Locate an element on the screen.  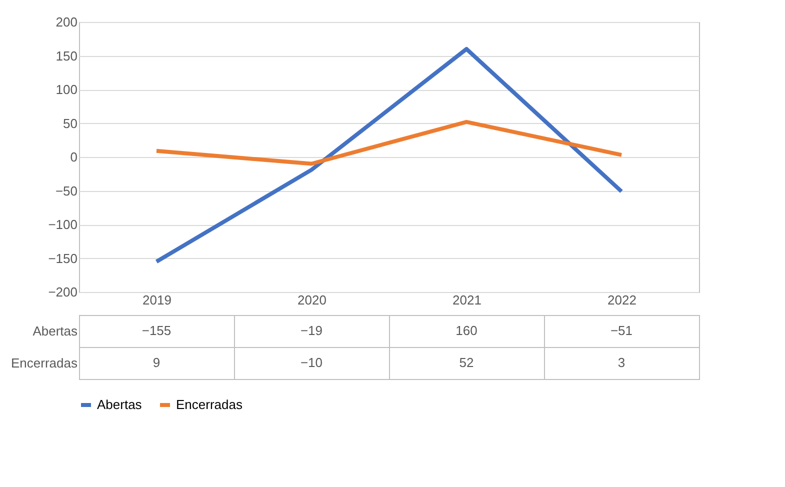
y-tick-label: 0 is located at coordinates (74, 157).